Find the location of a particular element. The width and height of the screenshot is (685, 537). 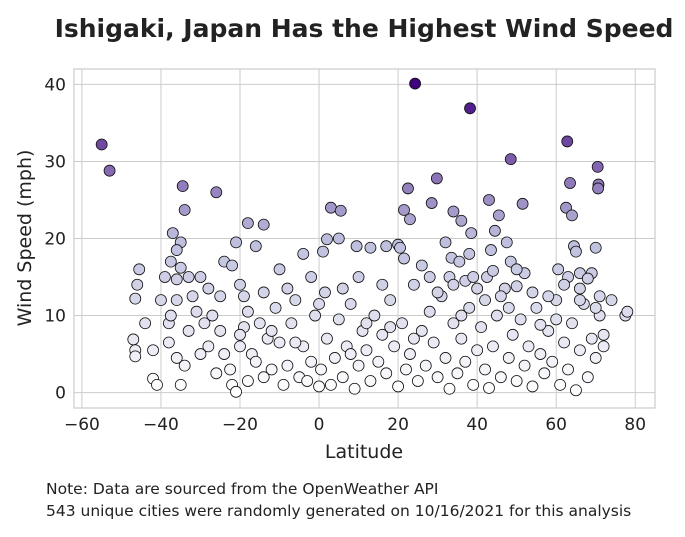

y-tick-label: 30 is located at coordinates (55, 162).